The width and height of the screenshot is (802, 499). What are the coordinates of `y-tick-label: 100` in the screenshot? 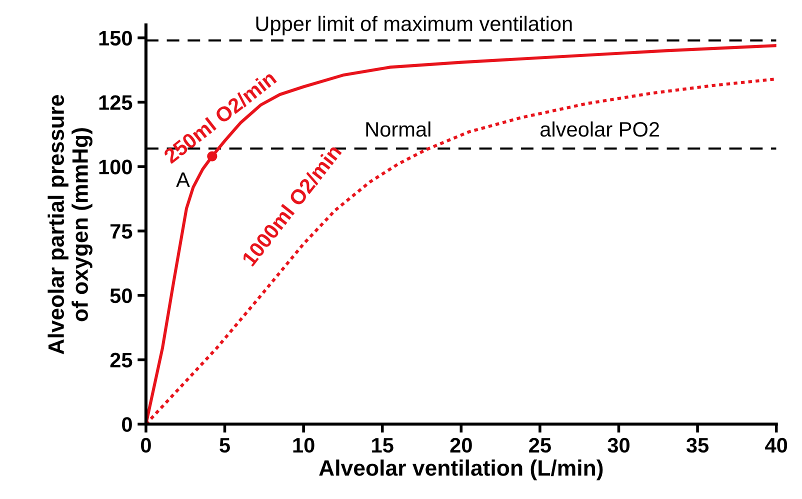 It's located at (115, 167).